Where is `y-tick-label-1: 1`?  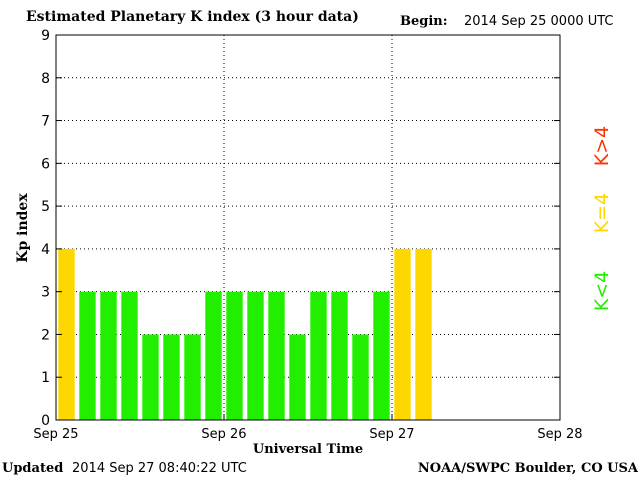 y-tick-label-1: 1 is located at coordinates (45, 378).